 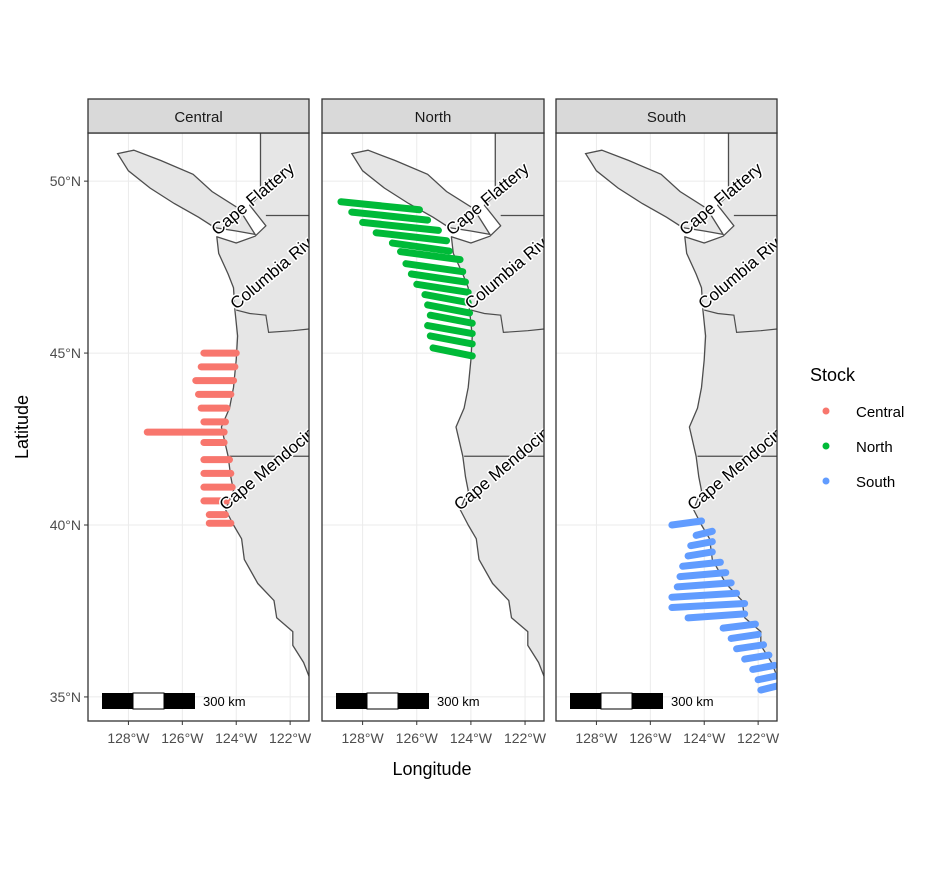 I want to click on legend-label: Central, so click(x=880, y=412).